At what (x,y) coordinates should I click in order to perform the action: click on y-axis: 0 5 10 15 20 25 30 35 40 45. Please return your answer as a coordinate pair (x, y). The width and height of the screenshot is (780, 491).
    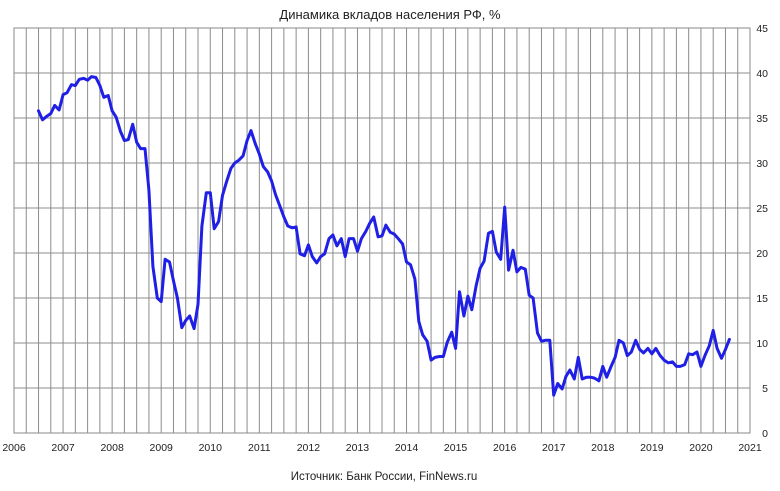
    Looking at the image, I should click on (762, 231).